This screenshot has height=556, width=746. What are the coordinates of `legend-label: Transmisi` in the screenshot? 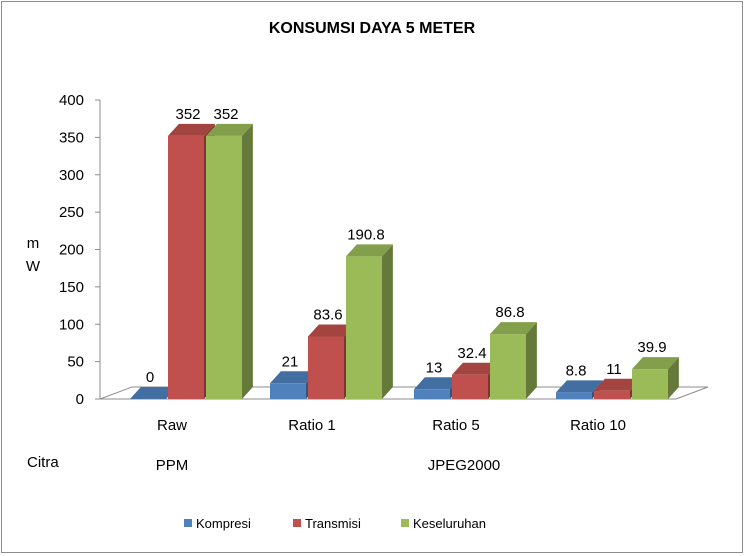 It's located at (333, 523).